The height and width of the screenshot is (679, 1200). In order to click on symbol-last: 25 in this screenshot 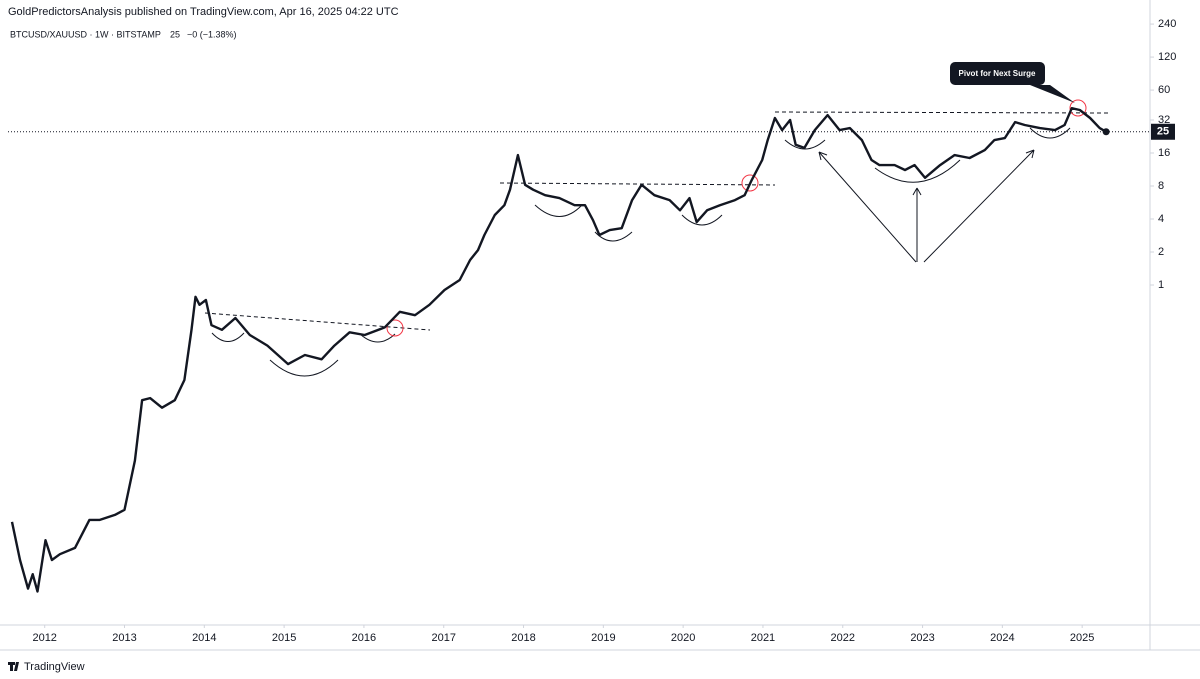, I will do `click(175, 34)`.